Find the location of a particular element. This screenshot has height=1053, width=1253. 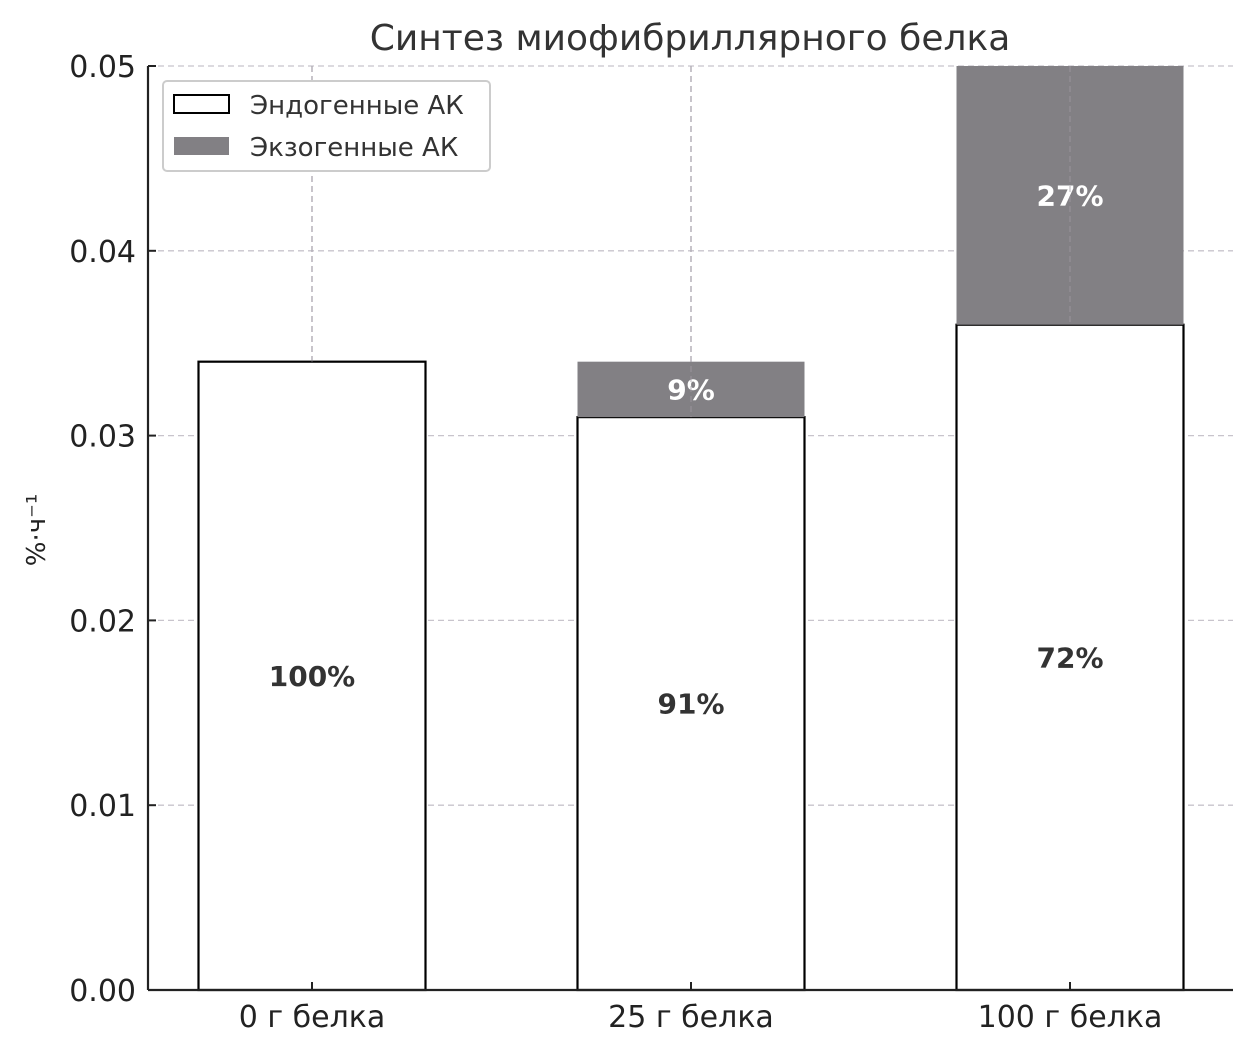

legend-box is located at coordinates (326, 126).